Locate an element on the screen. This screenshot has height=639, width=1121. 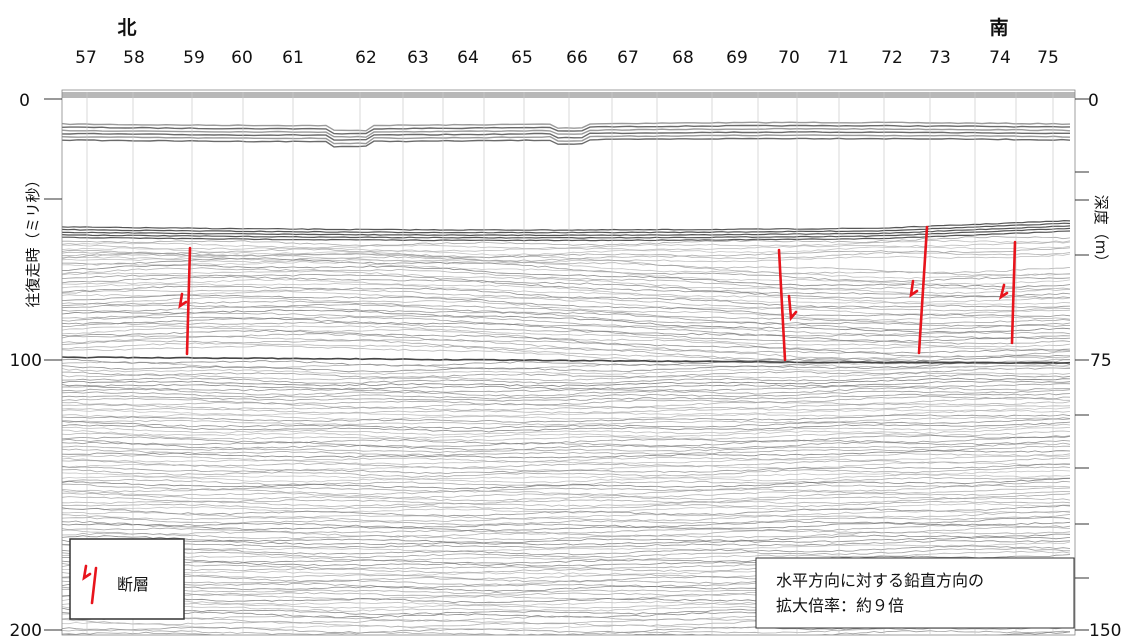
legend: 断層 is located at coordinates (127, 579).